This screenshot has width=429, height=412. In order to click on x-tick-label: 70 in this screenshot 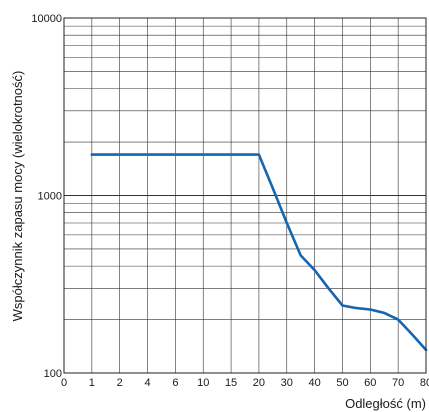, I will do `click(398, 383)`.